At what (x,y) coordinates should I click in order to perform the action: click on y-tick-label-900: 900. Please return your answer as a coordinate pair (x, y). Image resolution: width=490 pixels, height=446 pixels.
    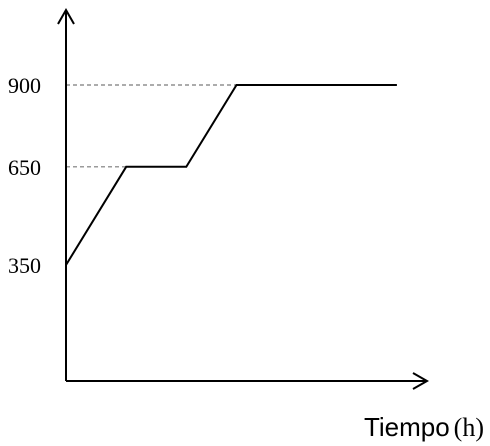
    Looking at the image, I should click on (24, 85).